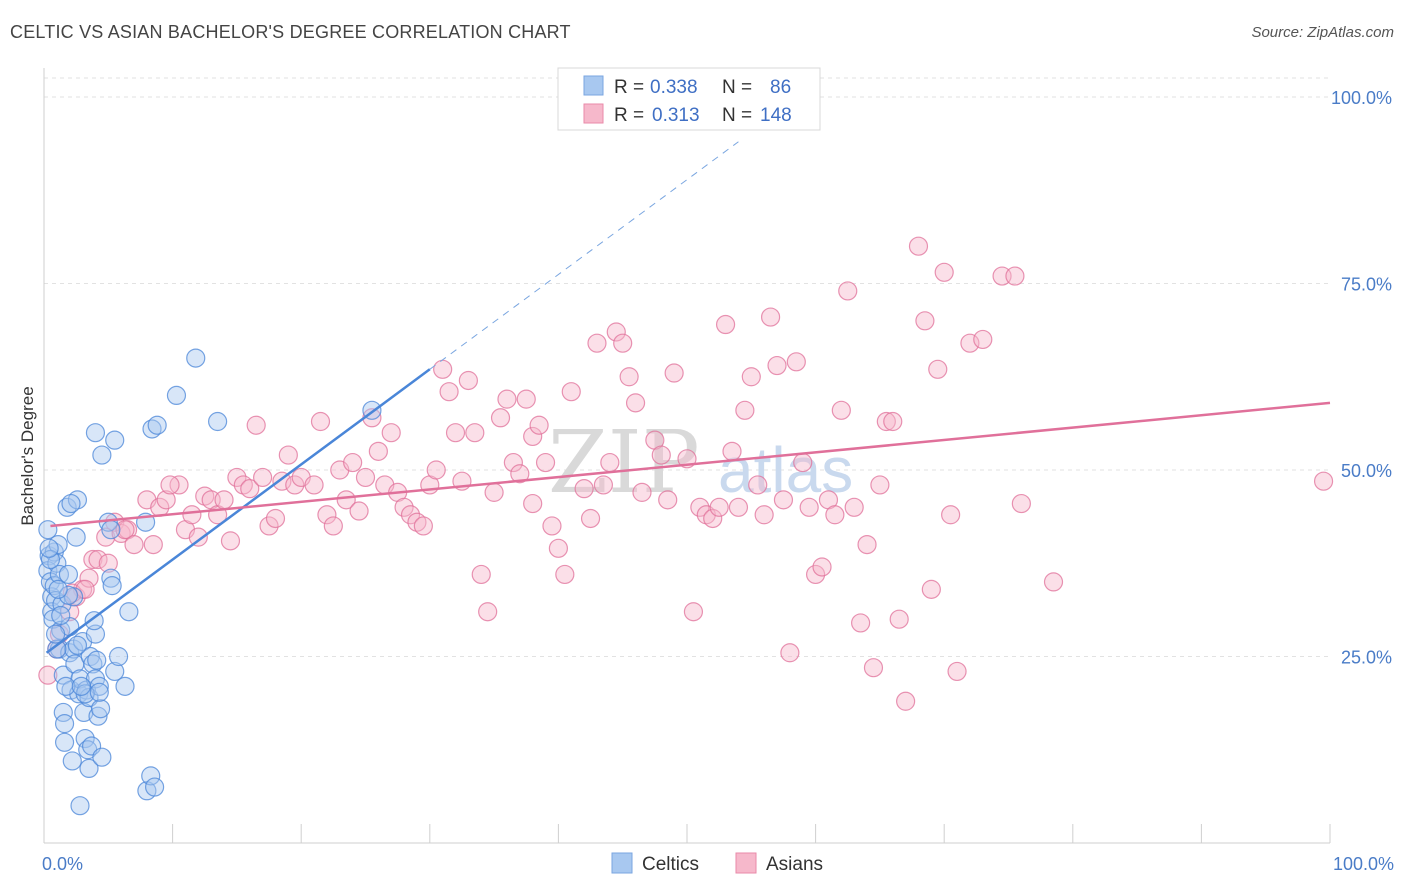 Image resolution: width=1406 pixels, height=892 pixels. I want to click on legend-r-value-celtics: 0.338, so click(674, 87).